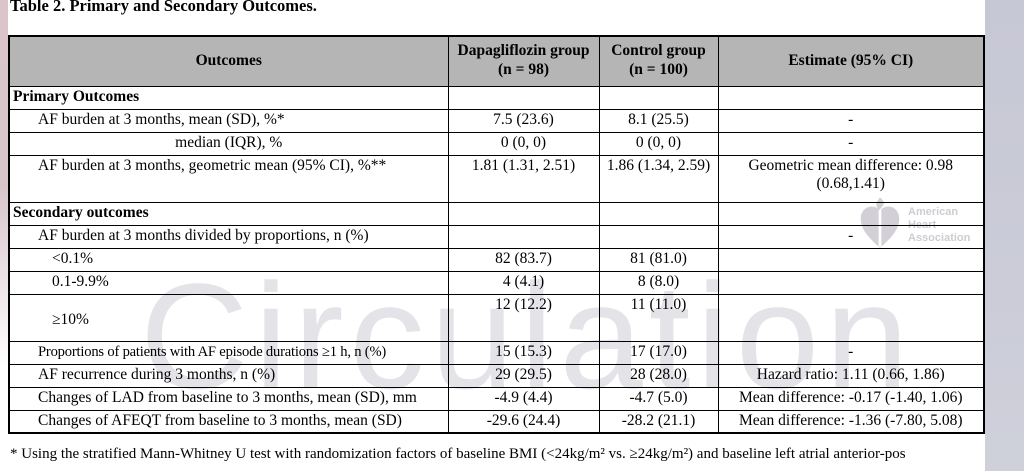 This screenshot has width=1024, height=471. Describe the element at coordinates (228, 213) in the screenshot. I see `outcome-label-cell: Secondary outcomes` at that location.